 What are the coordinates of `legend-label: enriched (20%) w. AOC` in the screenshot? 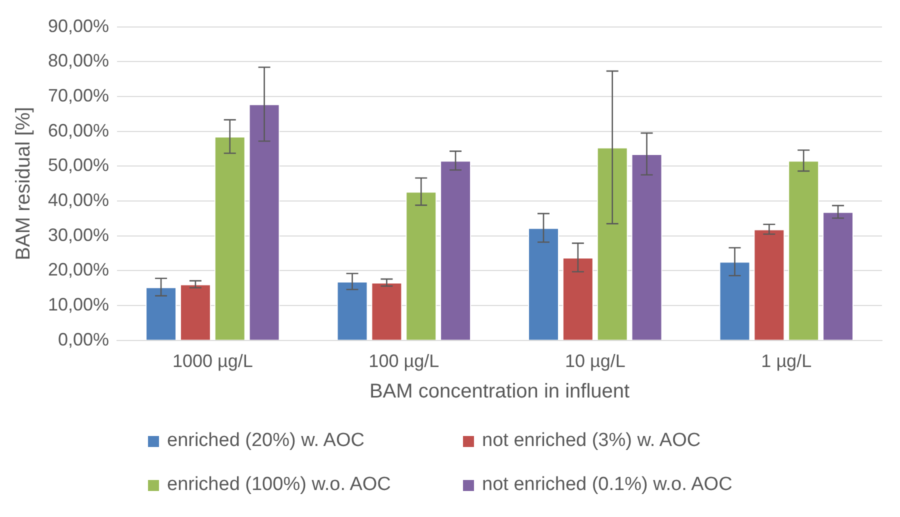 It's located at (265, 441).